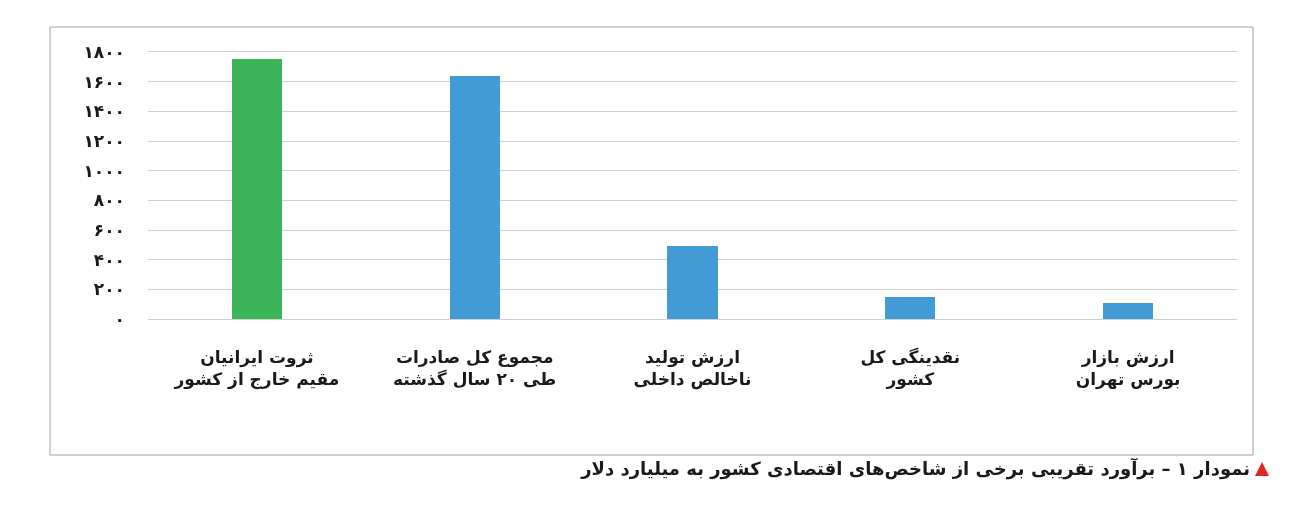  Describe the element at coordinates (692, 368) in the screenshot. I see `x-tick-label: ارزش تولید ناخالص داخلی` at that location.